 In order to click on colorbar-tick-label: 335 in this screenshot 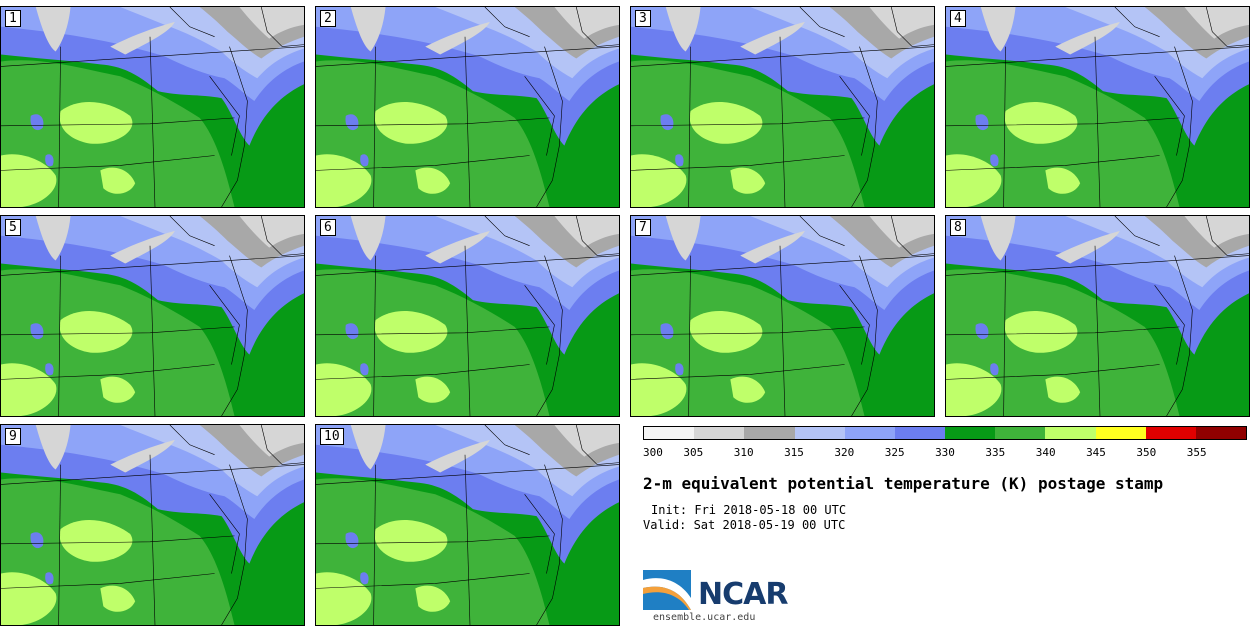, I will do `click(995, 452)`.